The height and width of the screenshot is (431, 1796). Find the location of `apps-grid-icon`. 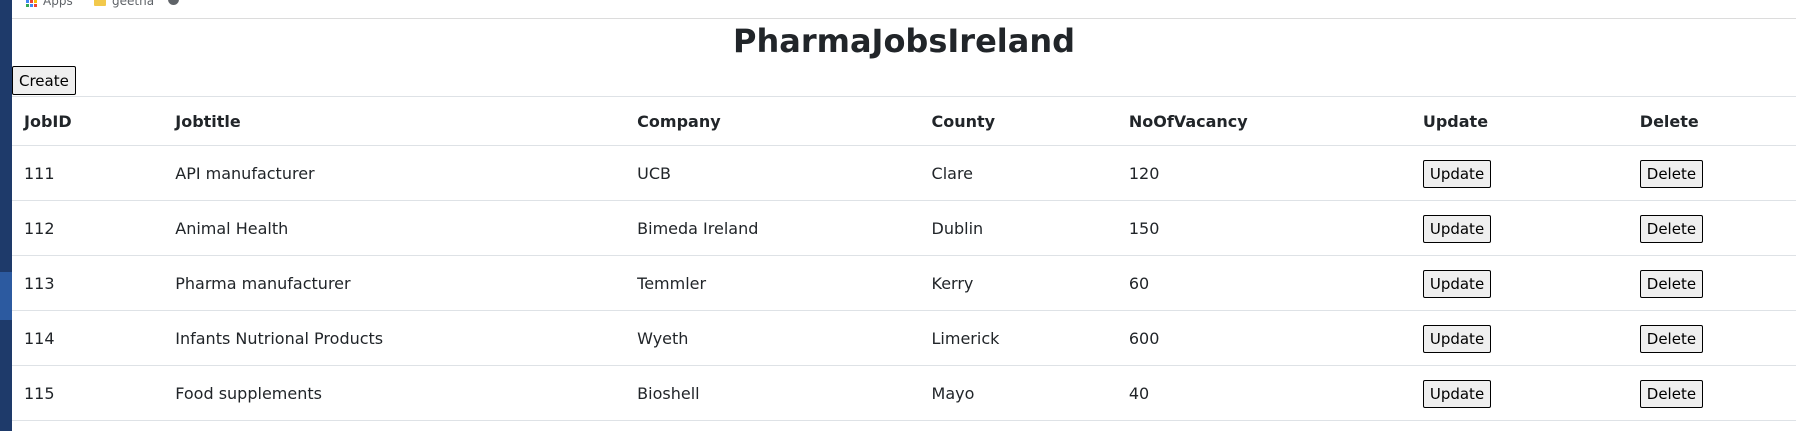

apps-grid-icon is located at coordinates (31, 3).